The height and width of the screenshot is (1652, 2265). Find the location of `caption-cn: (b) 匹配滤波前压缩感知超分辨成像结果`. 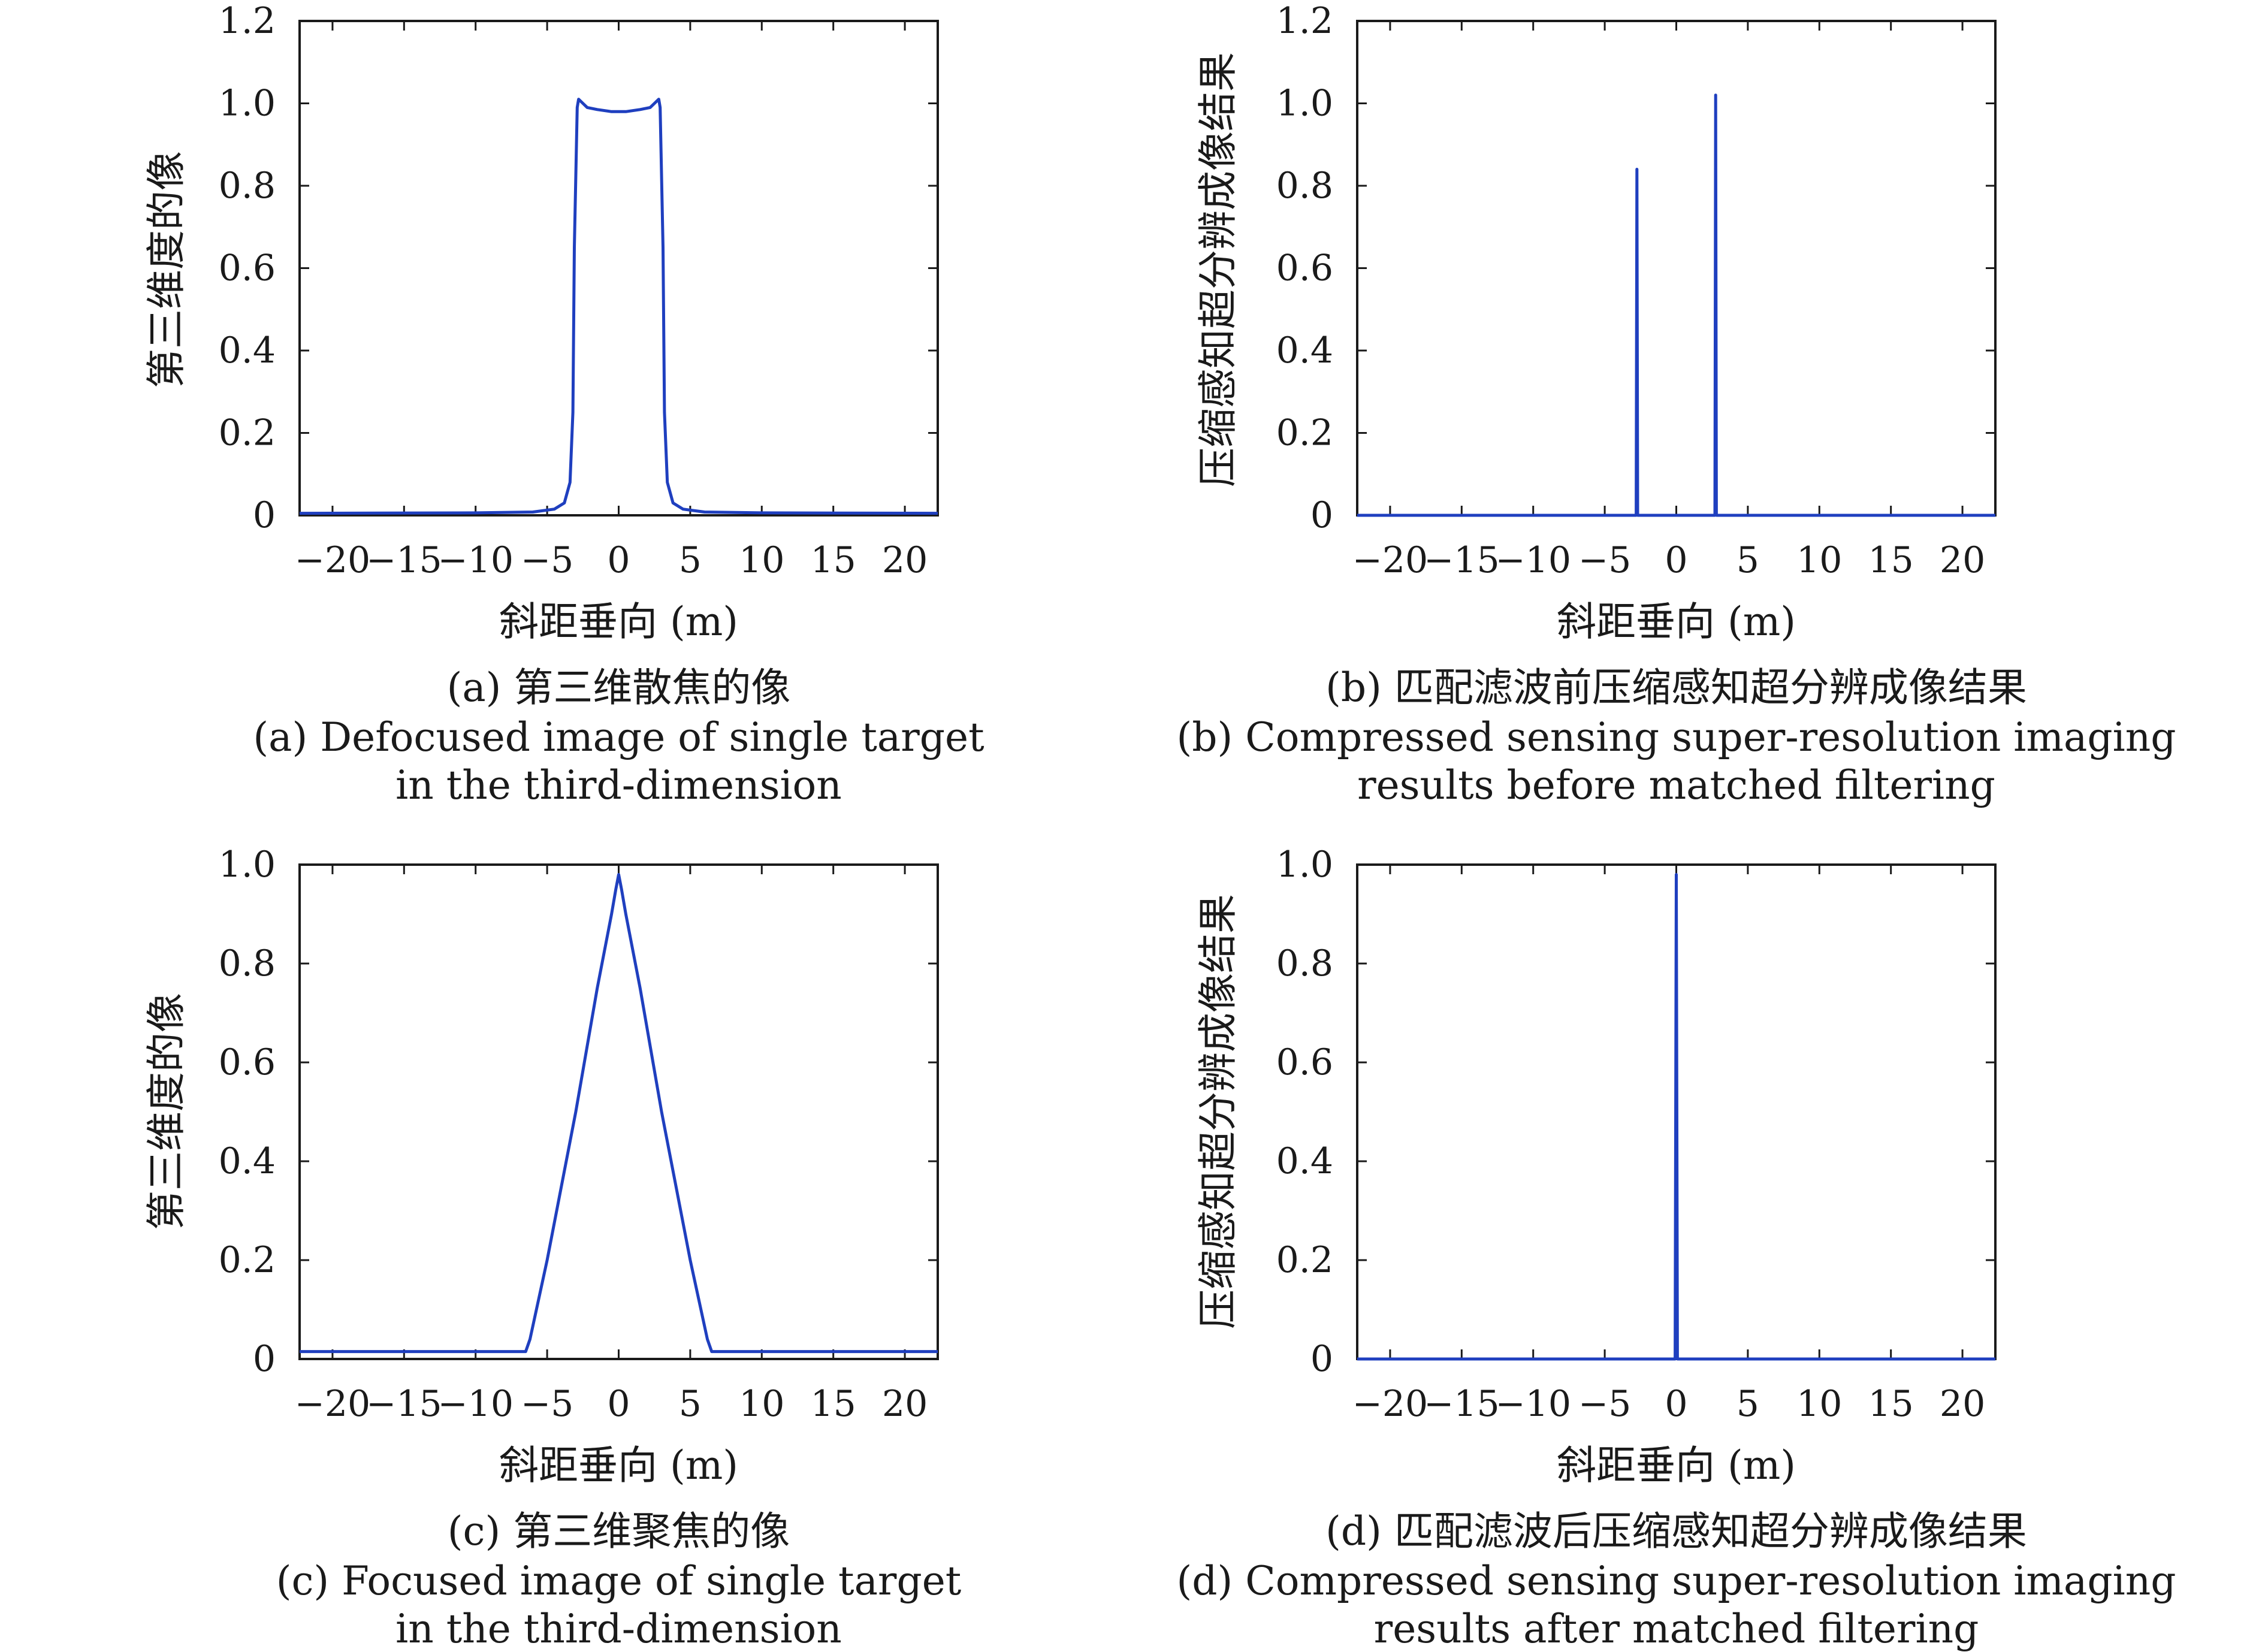

caption-cn: (b) 匹配滤波前压缩感知超分辨成像结果 is located at coordinates (1676, 688).